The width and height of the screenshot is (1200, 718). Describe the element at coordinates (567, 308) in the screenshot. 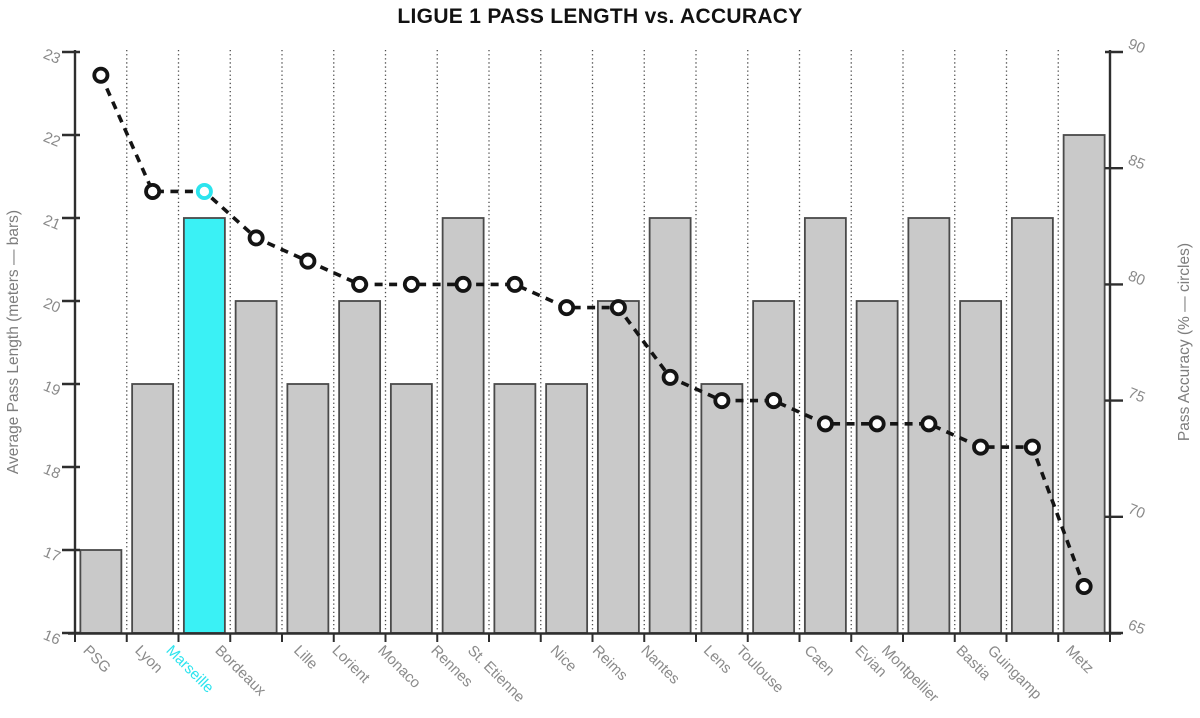

I see `marker-Nice` at that location.